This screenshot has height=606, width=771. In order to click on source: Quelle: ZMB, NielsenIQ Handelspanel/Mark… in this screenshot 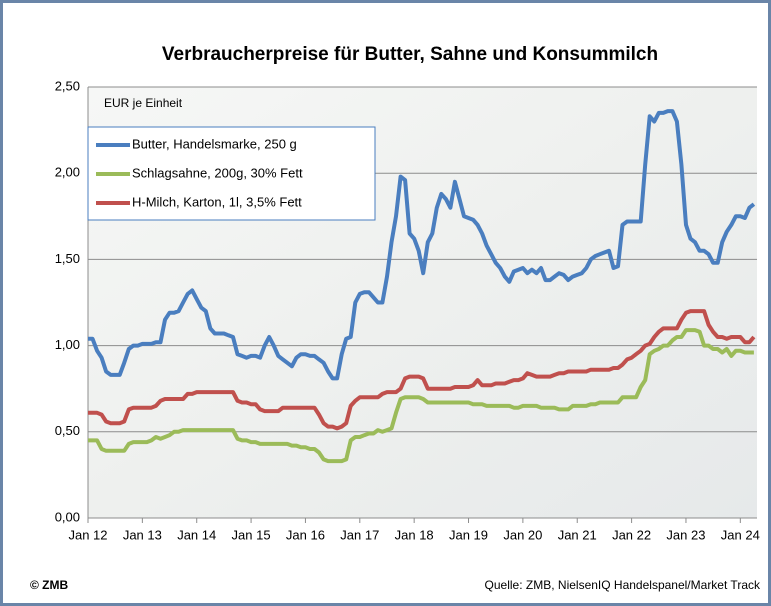, I will do `click(623, 585)`.